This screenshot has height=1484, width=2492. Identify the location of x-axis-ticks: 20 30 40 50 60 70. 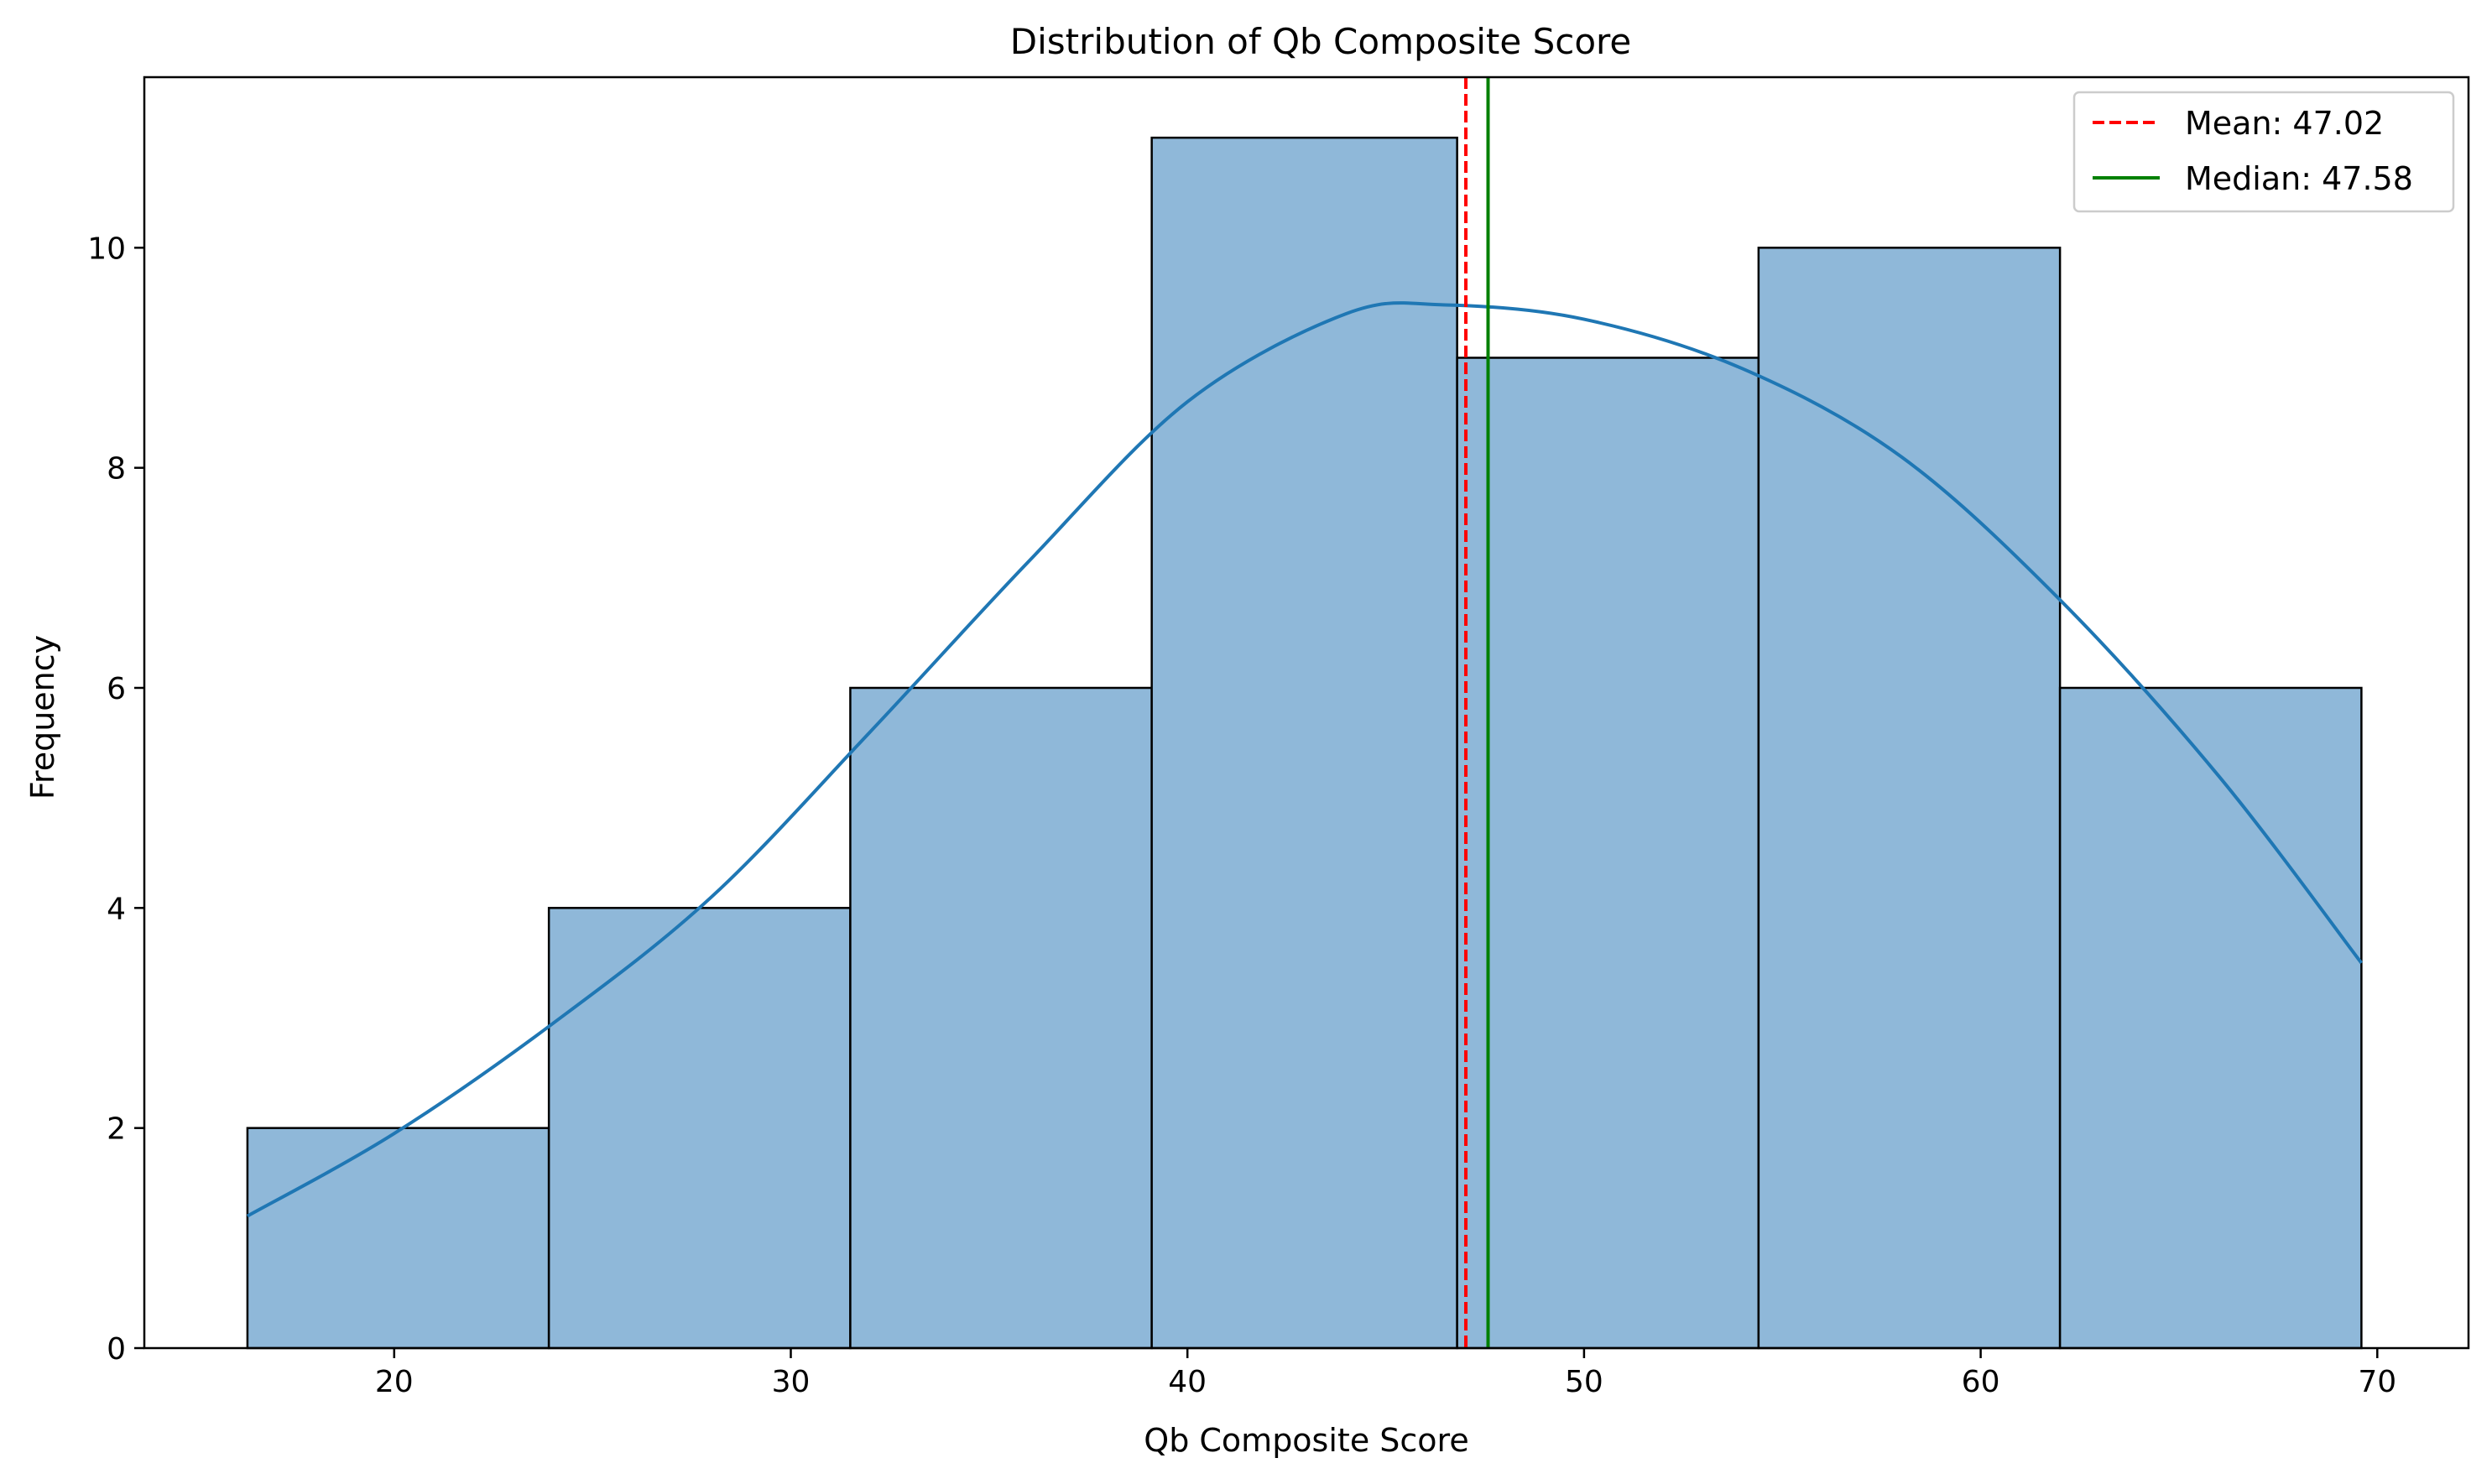
(1386, 1373).